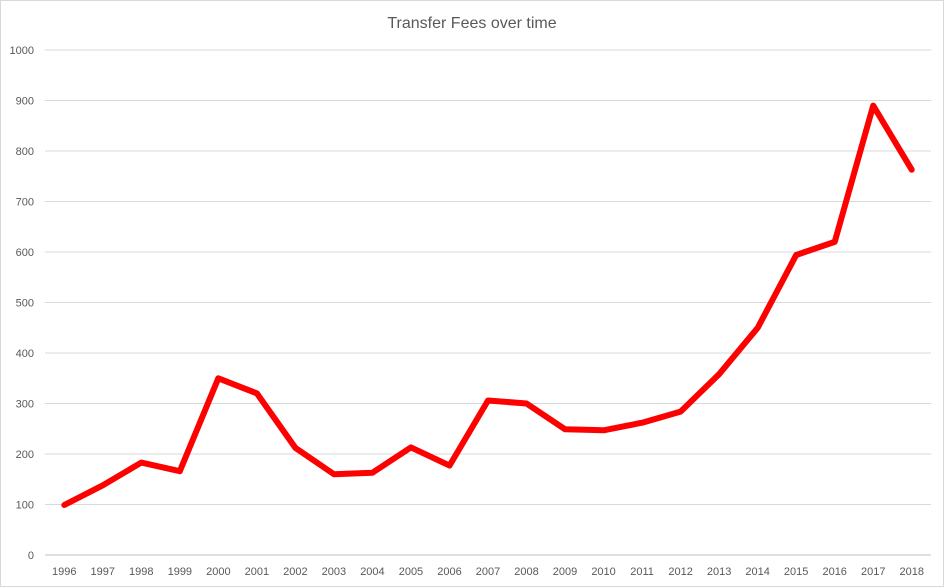 The width and height of the screenshot is (944, 587). What do you see at coordinates (295, 572) in the screenshot?
I see `x-tick-label: 2002` at bounding box center [295, 572].